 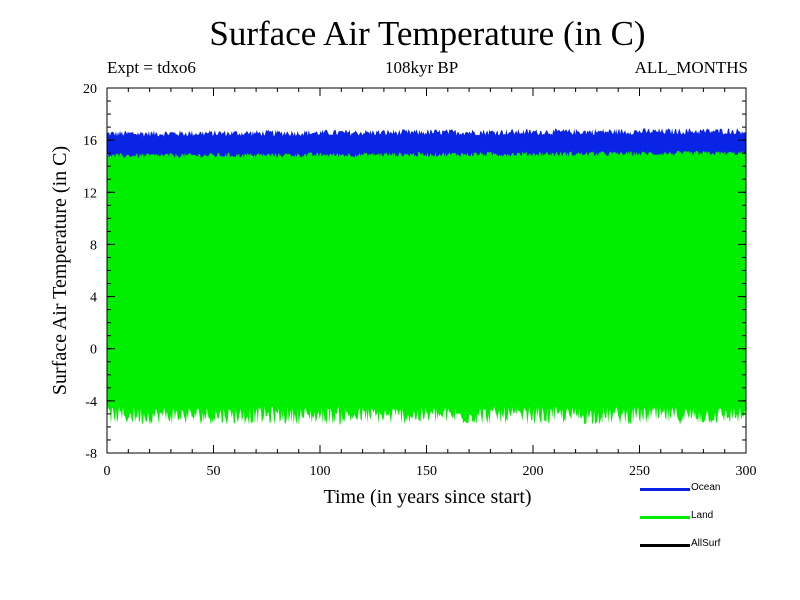 I want to click on x-tick-label-4: 200, so click(x=533, y=471).